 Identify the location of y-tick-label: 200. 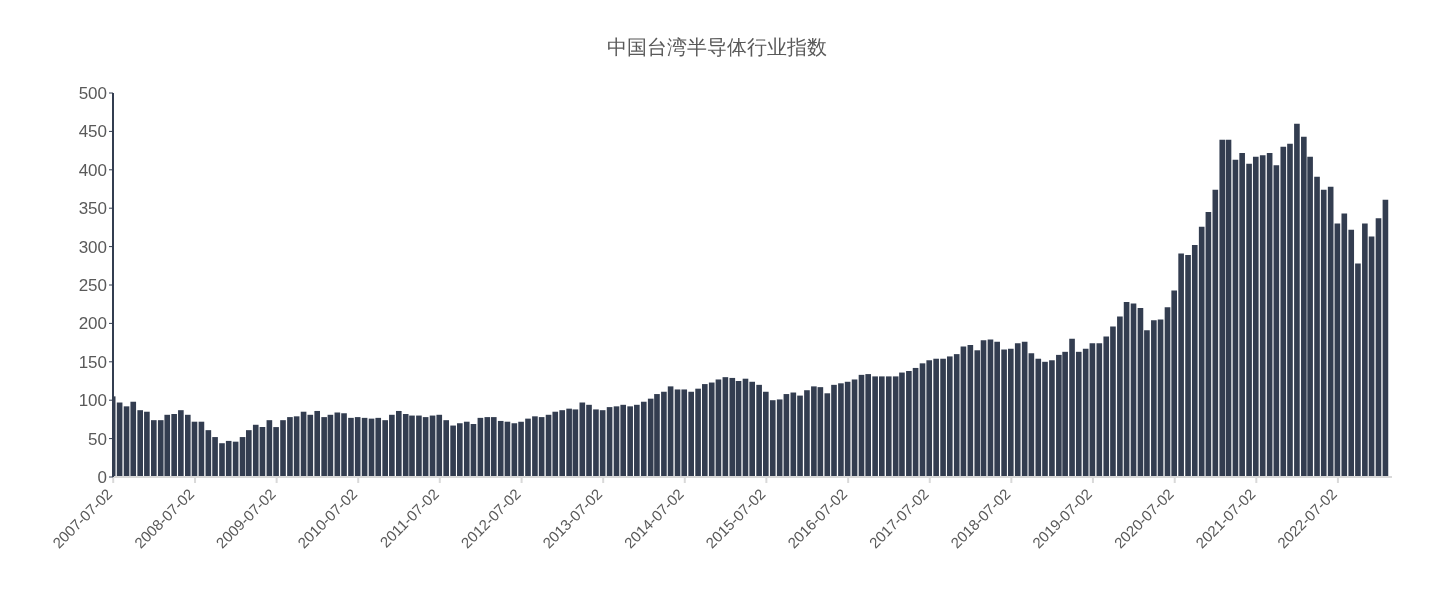
(92, 324).